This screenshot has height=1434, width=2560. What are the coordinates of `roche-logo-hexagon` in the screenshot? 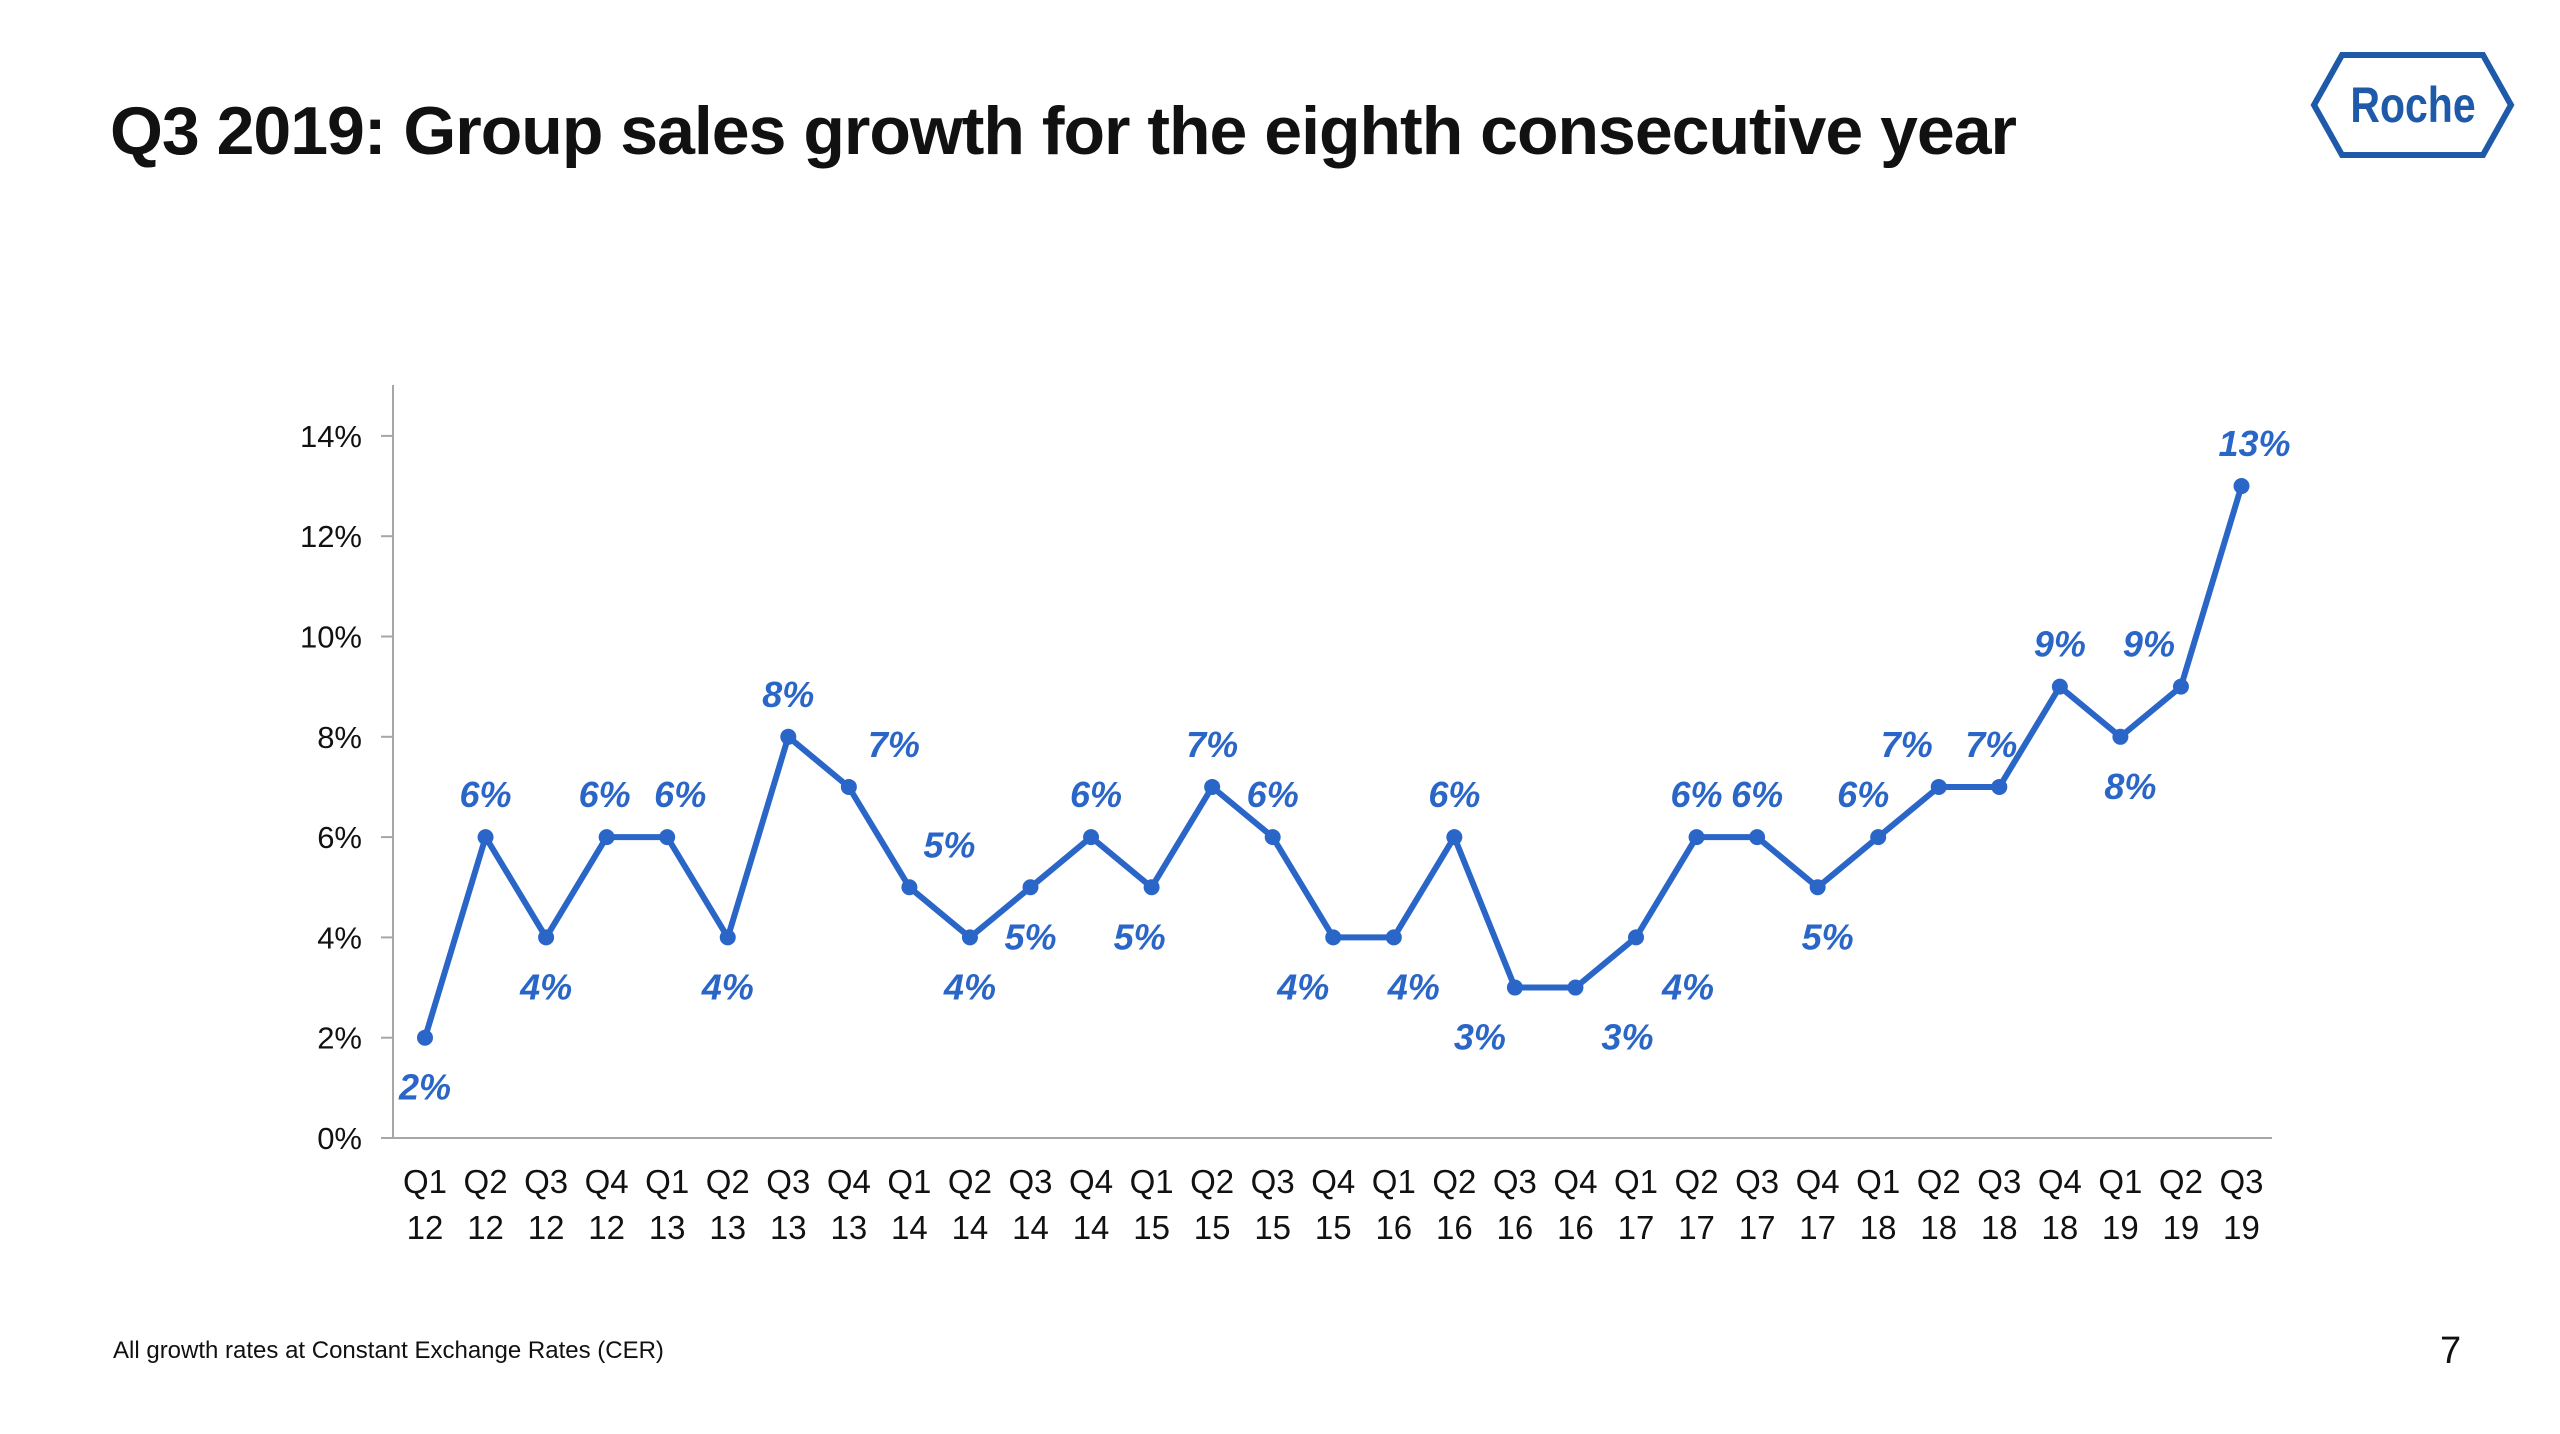 It's located at (2412, 105).